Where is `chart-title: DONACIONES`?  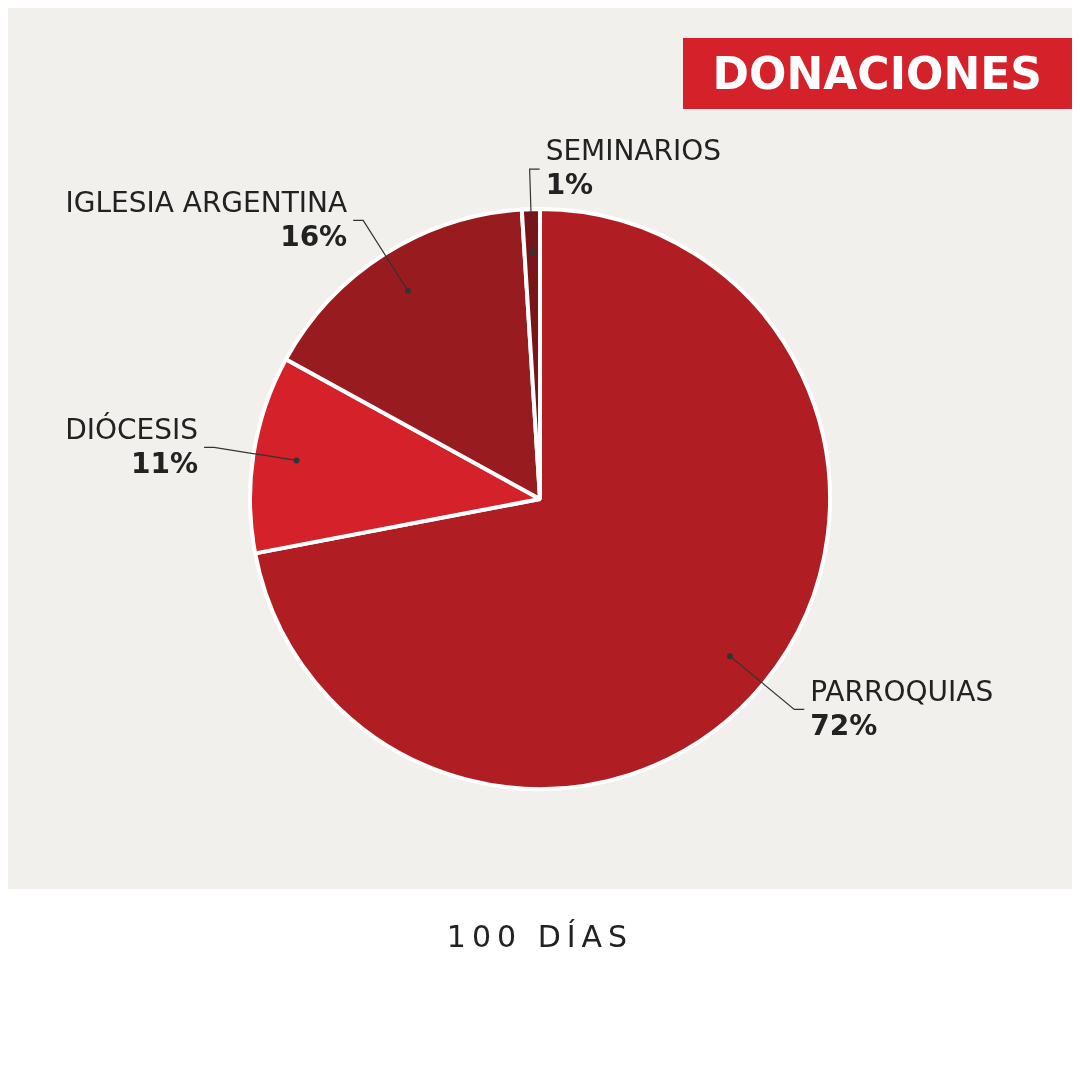
chart-title: DONACIONES is located at coordinates (877, 73).